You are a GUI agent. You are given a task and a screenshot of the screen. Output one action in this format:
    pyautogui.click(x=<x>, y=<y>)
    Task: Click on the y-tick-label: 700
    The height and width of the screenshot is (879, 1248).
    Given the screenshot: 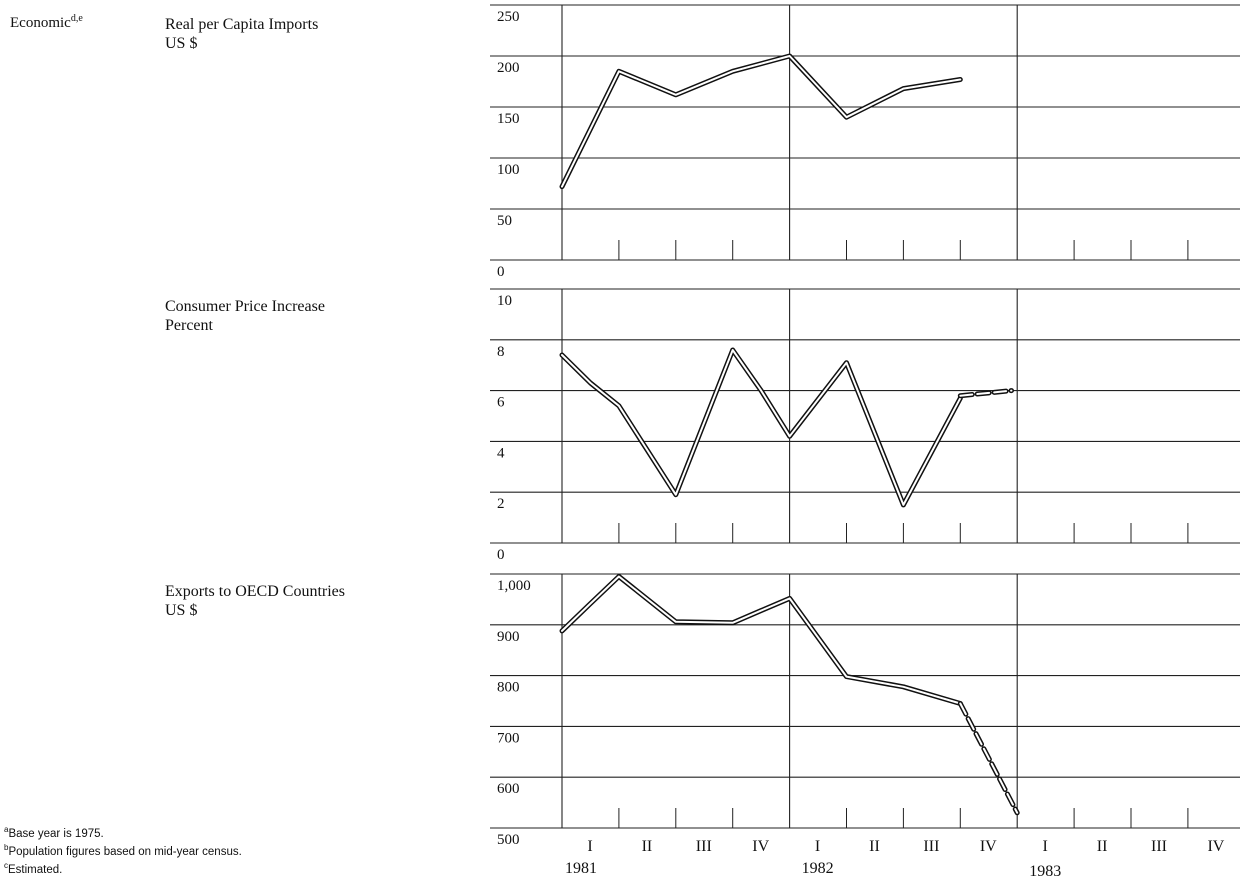 What is the action you would take?
    pyautogui.click(x=508, y=738)
    